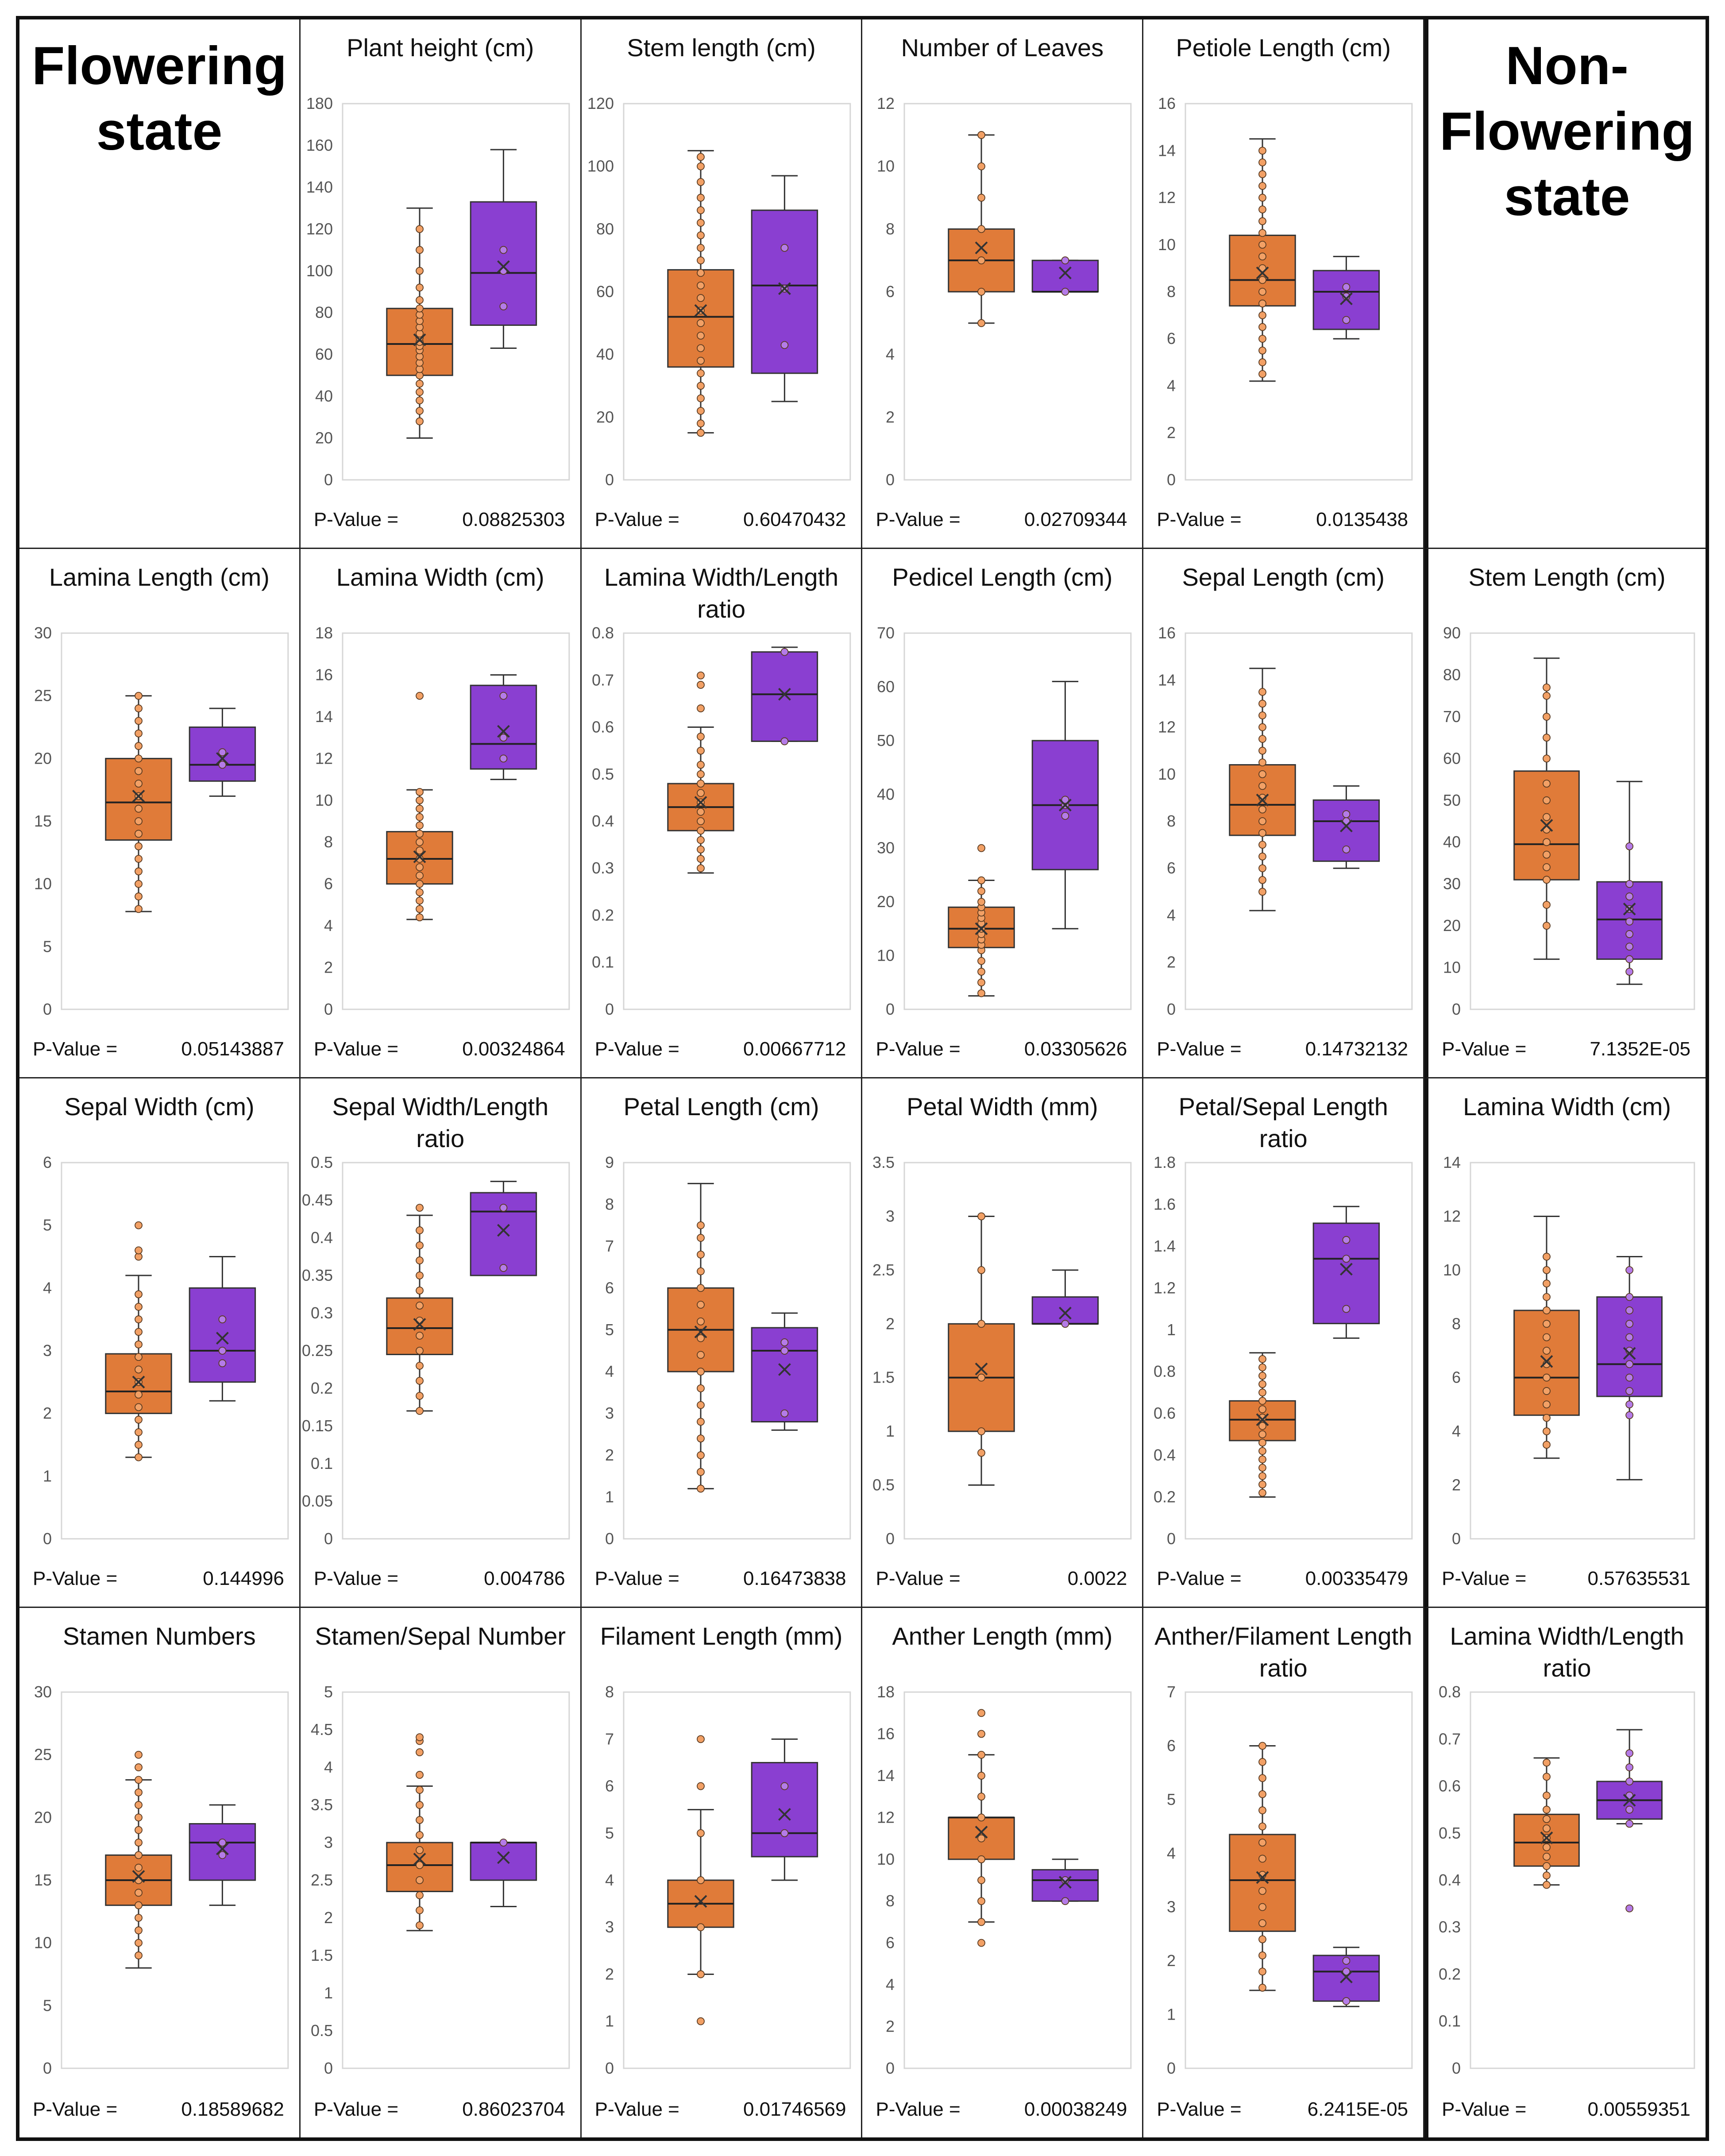 Image resolution: width=1725 pixels, height=2156 pixels. Describe the element at coordinates (329, 1993) in the screenshot. I see `y-tick-label: 1` at that location.